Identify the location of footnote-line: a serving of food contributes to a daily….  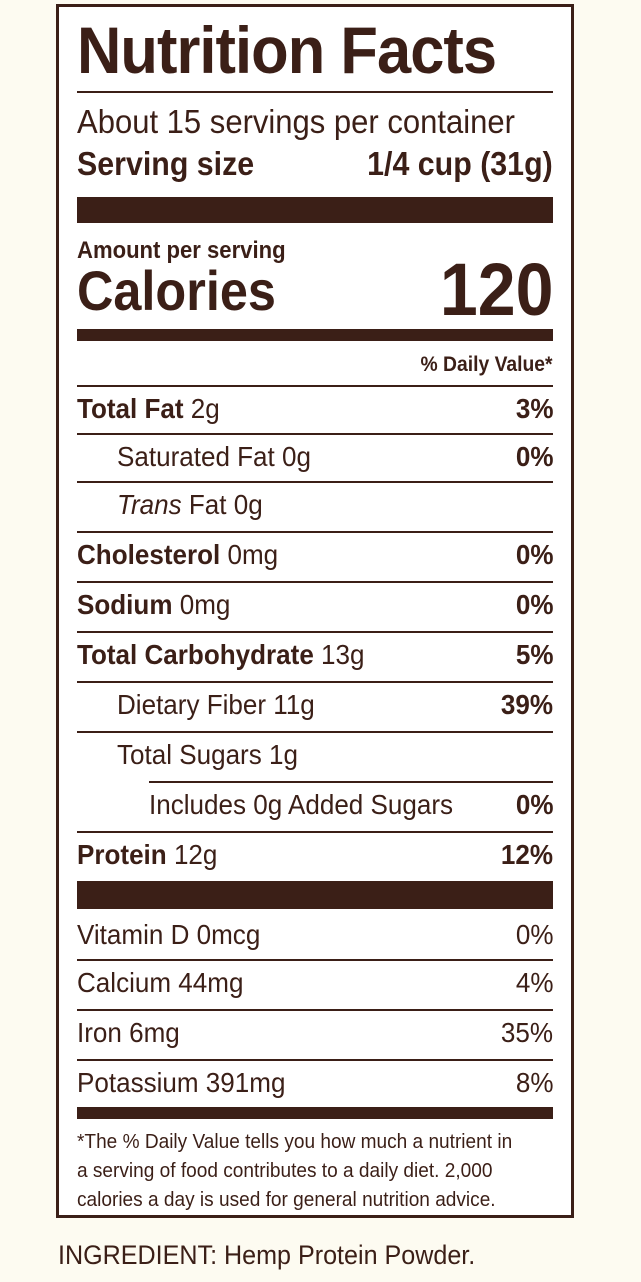
(285, 1170).